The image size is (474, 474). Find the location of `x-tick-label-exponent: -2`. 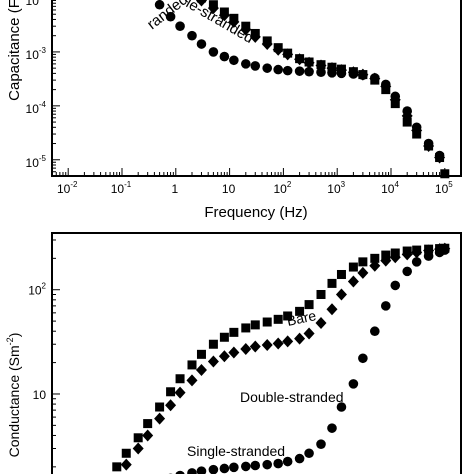

x-tick-label-exponent: -2 is located at coordinates (74, 184).